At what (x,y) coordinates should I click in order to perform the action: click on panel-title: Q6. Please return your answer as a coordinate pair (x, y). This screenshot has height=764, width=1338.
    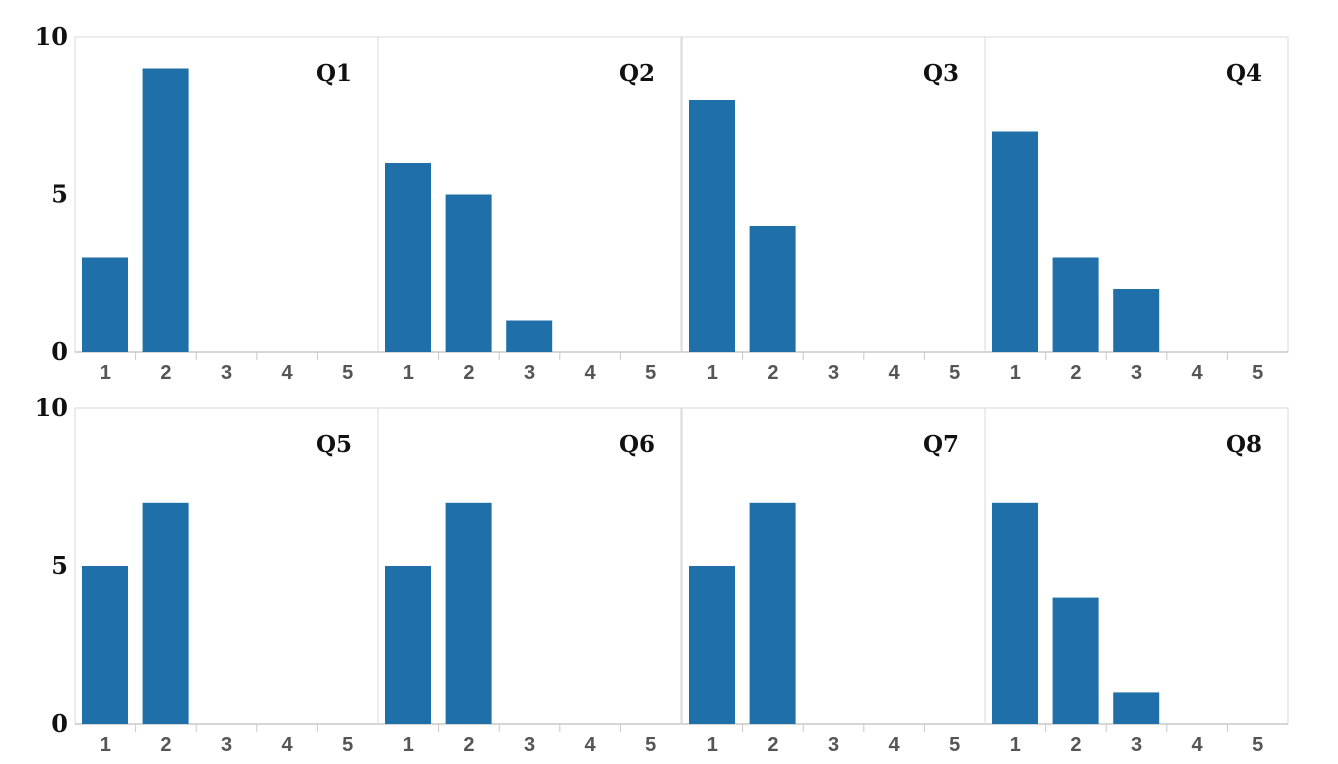
    Looking at the image, I should click on (637, 444).